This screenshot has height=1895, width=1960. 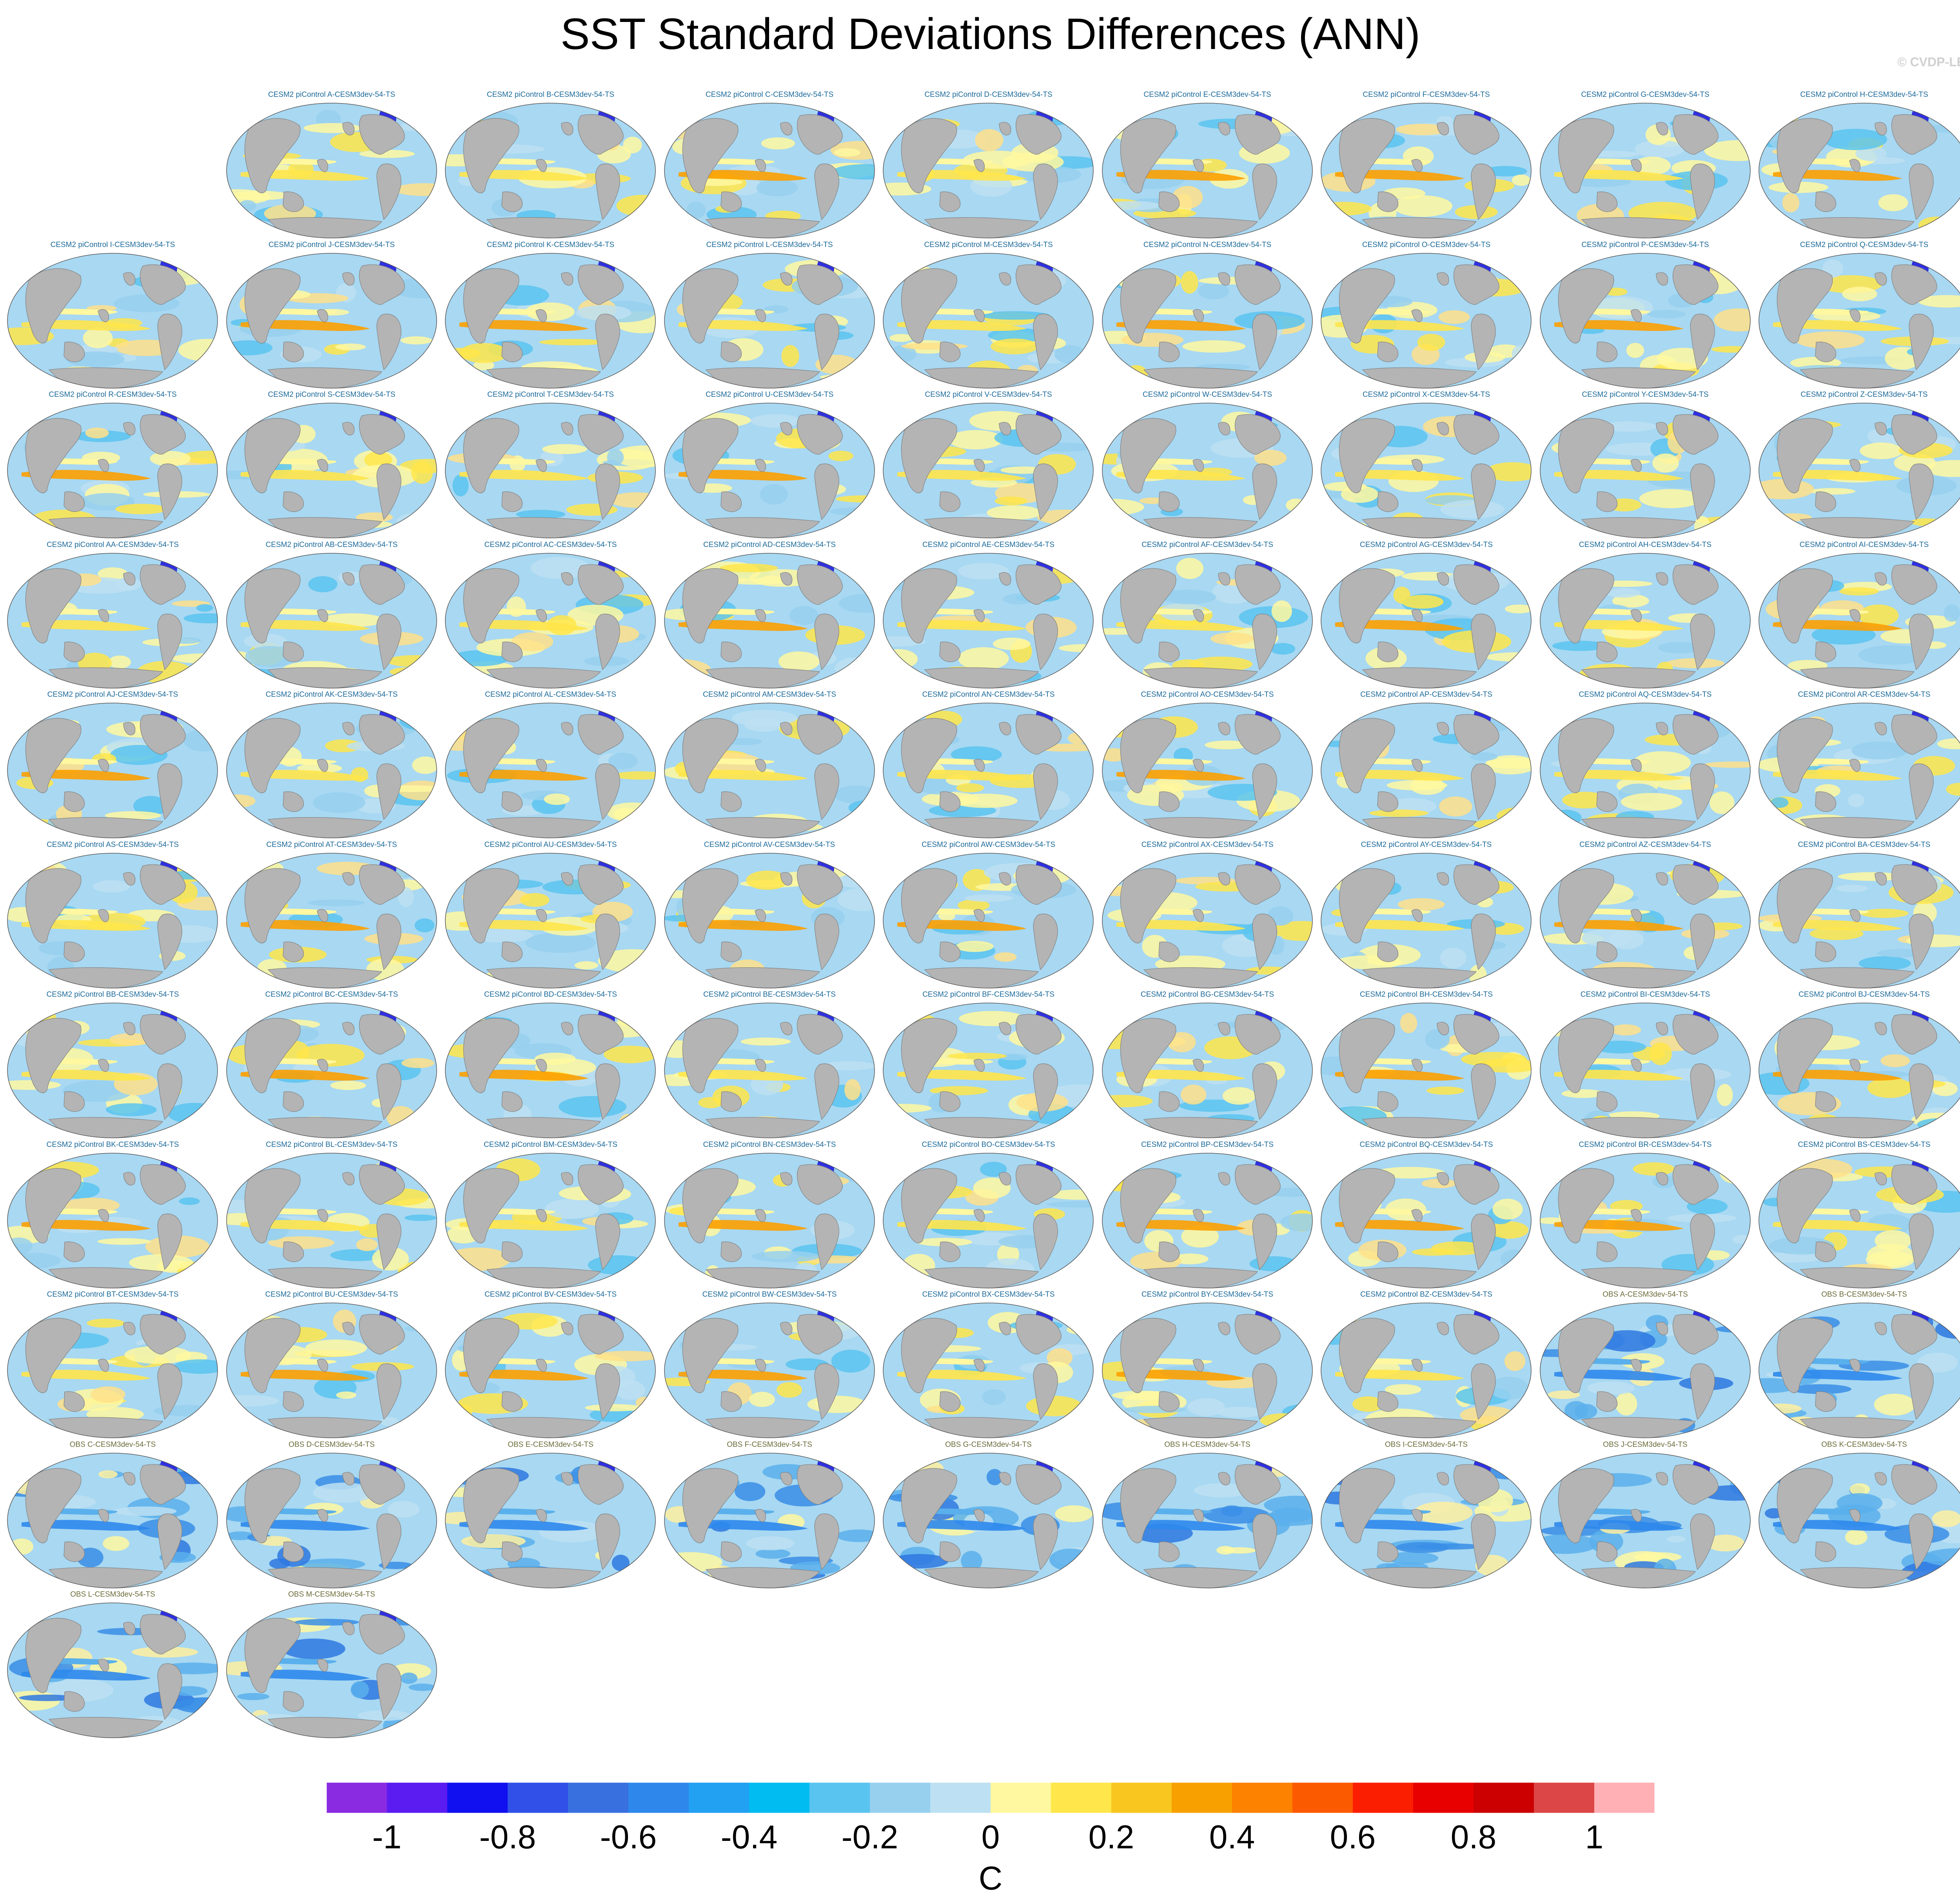 I want to click on panel-title: CESM2 piControl AD-CESM3dev-54-TS, so click(x=769, y=545).